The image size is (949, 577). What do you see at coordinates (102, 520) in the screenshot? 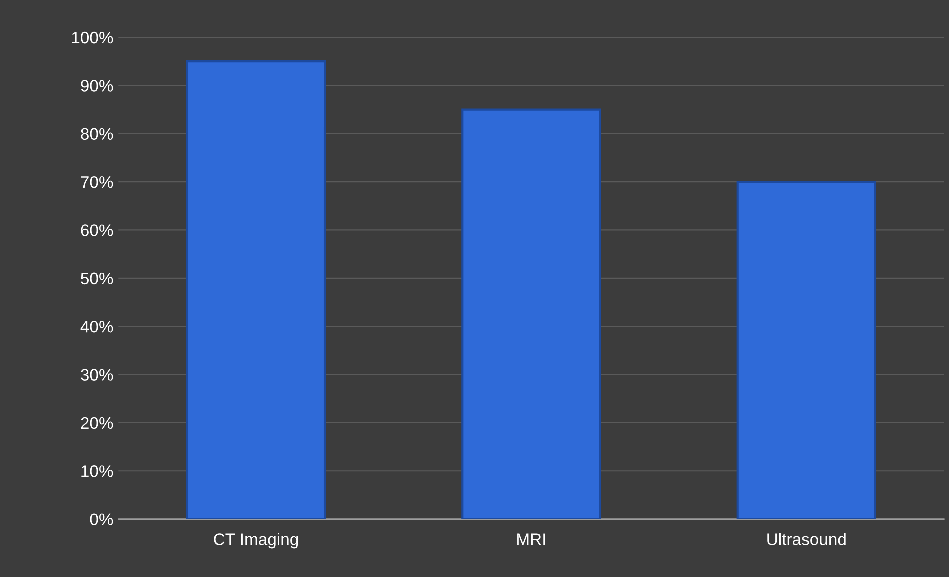
I see `y-tick-label: 0%` at bounding box center [102, 520].